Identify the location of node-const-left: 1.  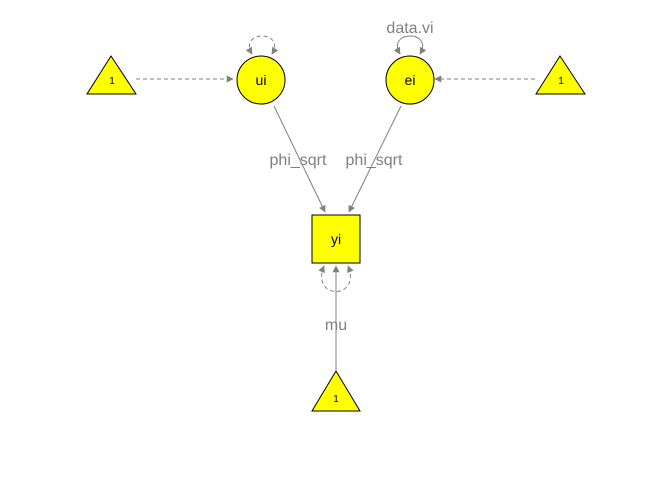
(111, 75).